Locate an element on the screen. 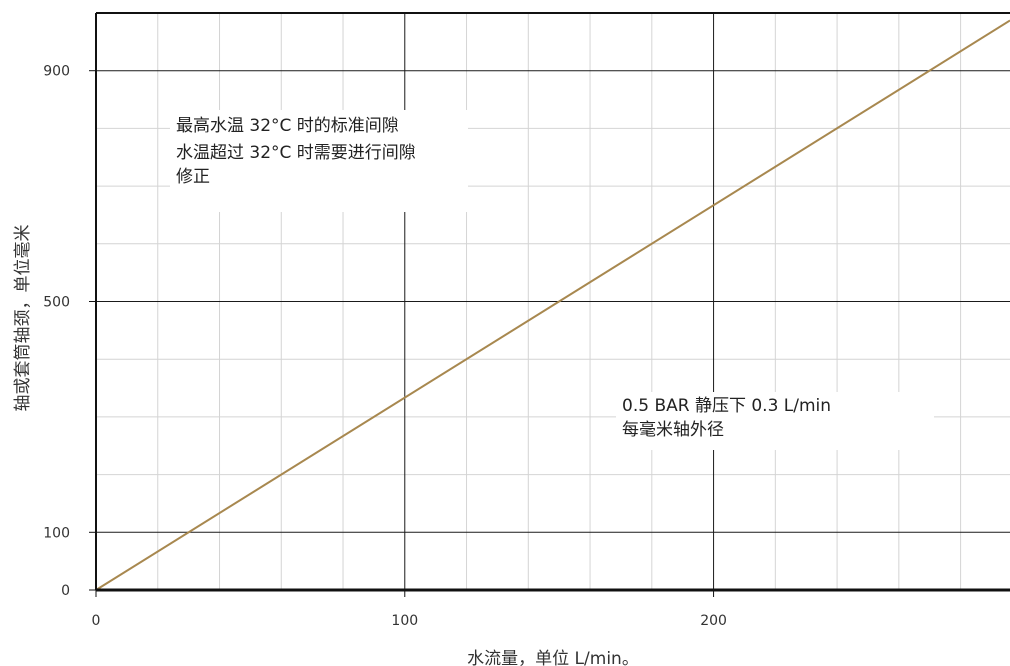  x-tick-label: 200 is located at coordinates (713, 621).